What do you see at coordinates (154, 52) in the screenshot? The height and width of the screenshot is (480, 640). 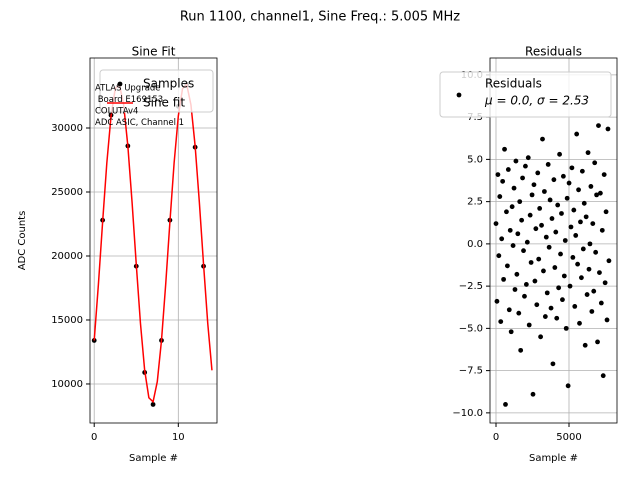 I see `axes-title: Sine Fit` at bounding box center [154, 52].